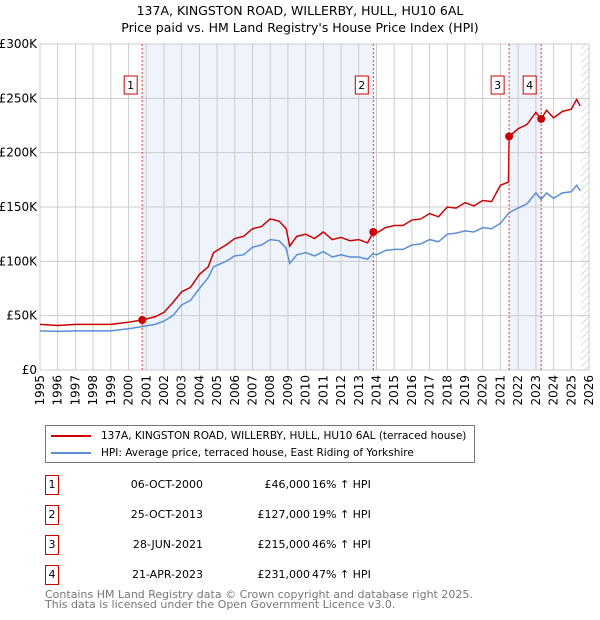 This screenshot has width=600, height=620. I want to click on sale-price: £46,000, so click(287, 484).